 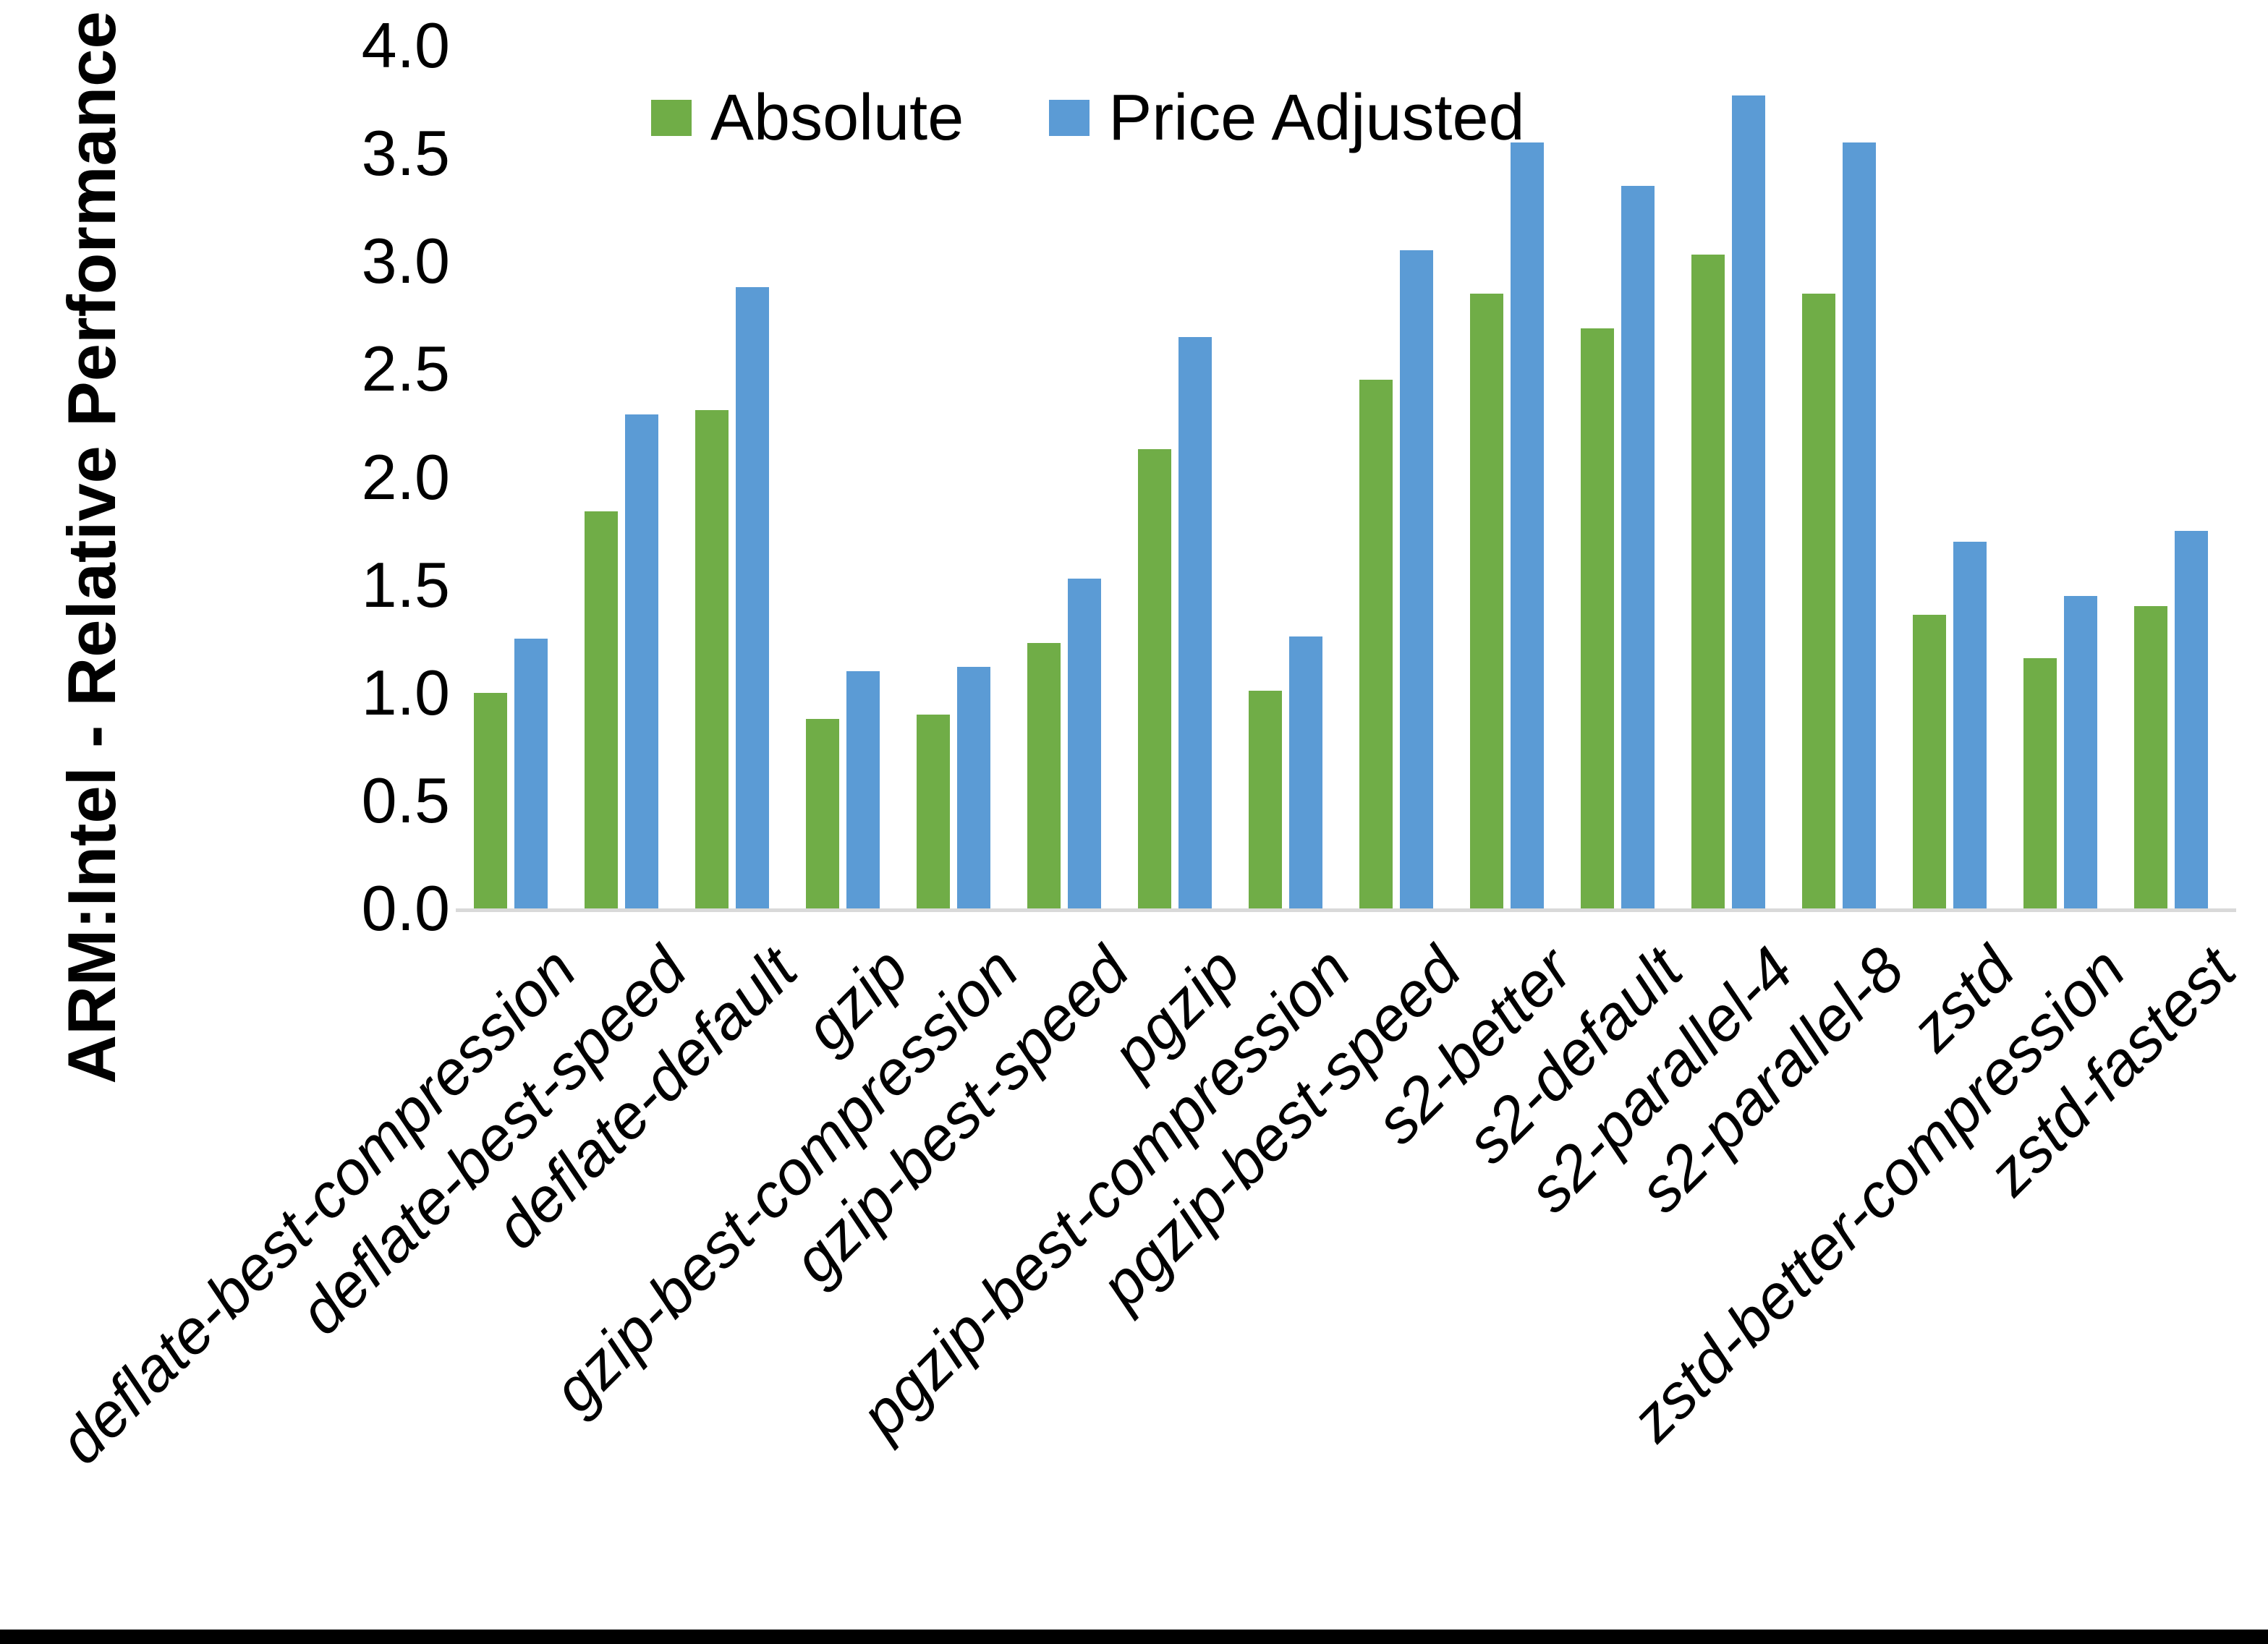 What do you see at coordinates (2150, 757) in the screenshot?
I see `bar-absolute-zstd-fastest` at bounding box center [2150, 757].